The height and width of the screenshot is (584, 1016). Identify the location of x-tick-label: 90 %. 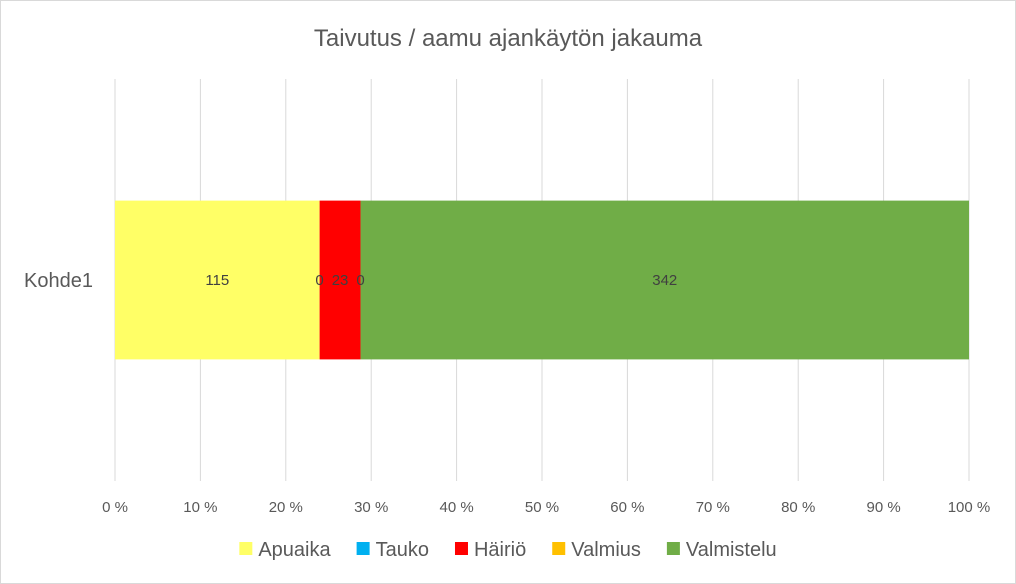
(883, 507).